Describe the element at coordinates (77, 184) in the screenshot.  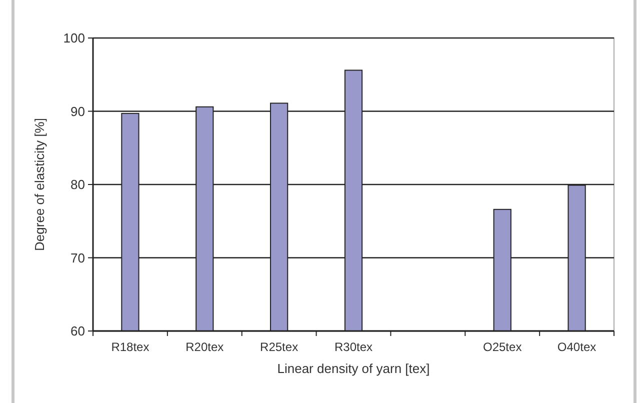
I see `y-tick-label: 80` at that location.